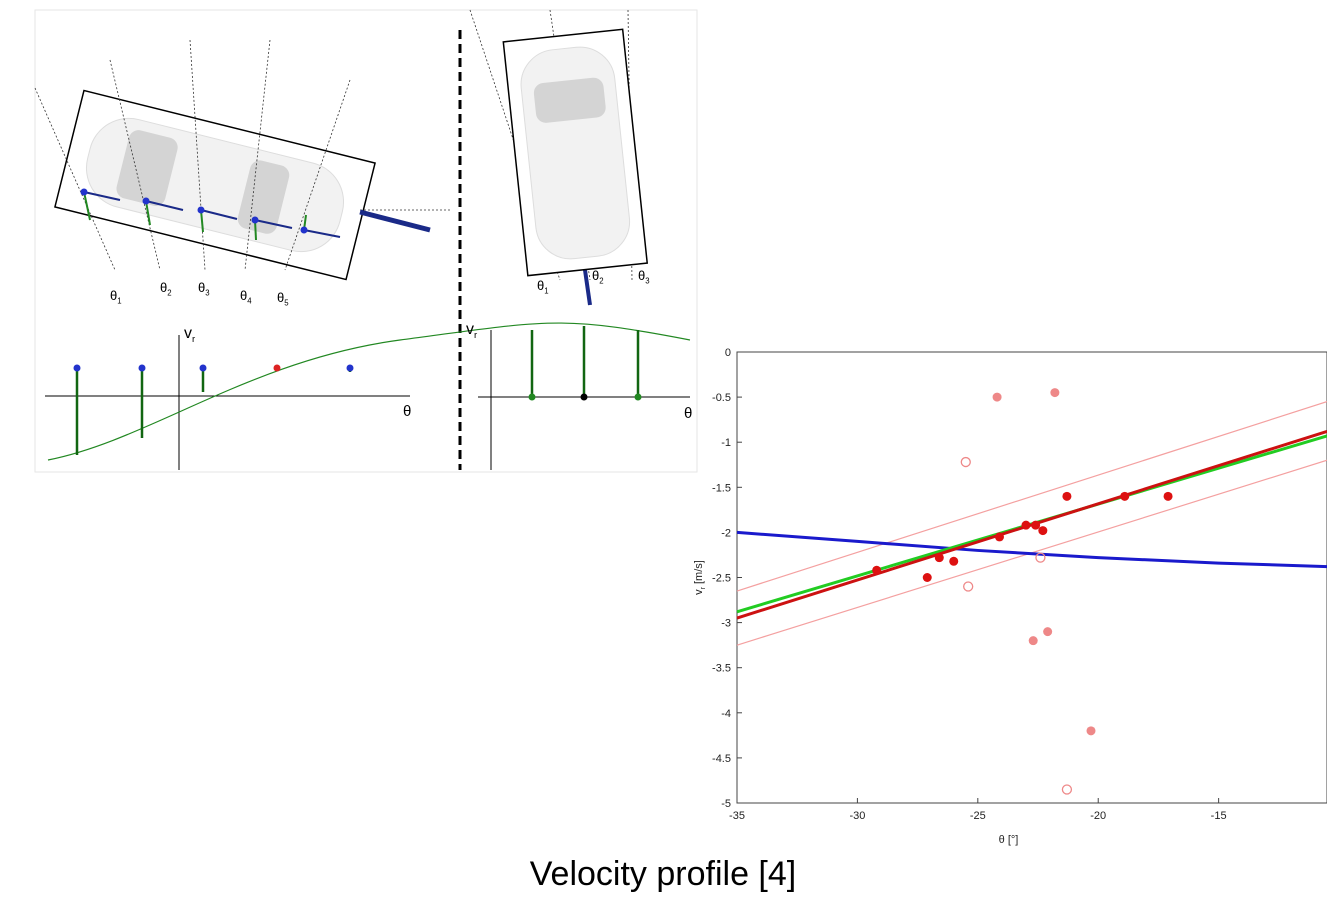  I want to click on x-axis-label: θ [°], so click(1009, 840).